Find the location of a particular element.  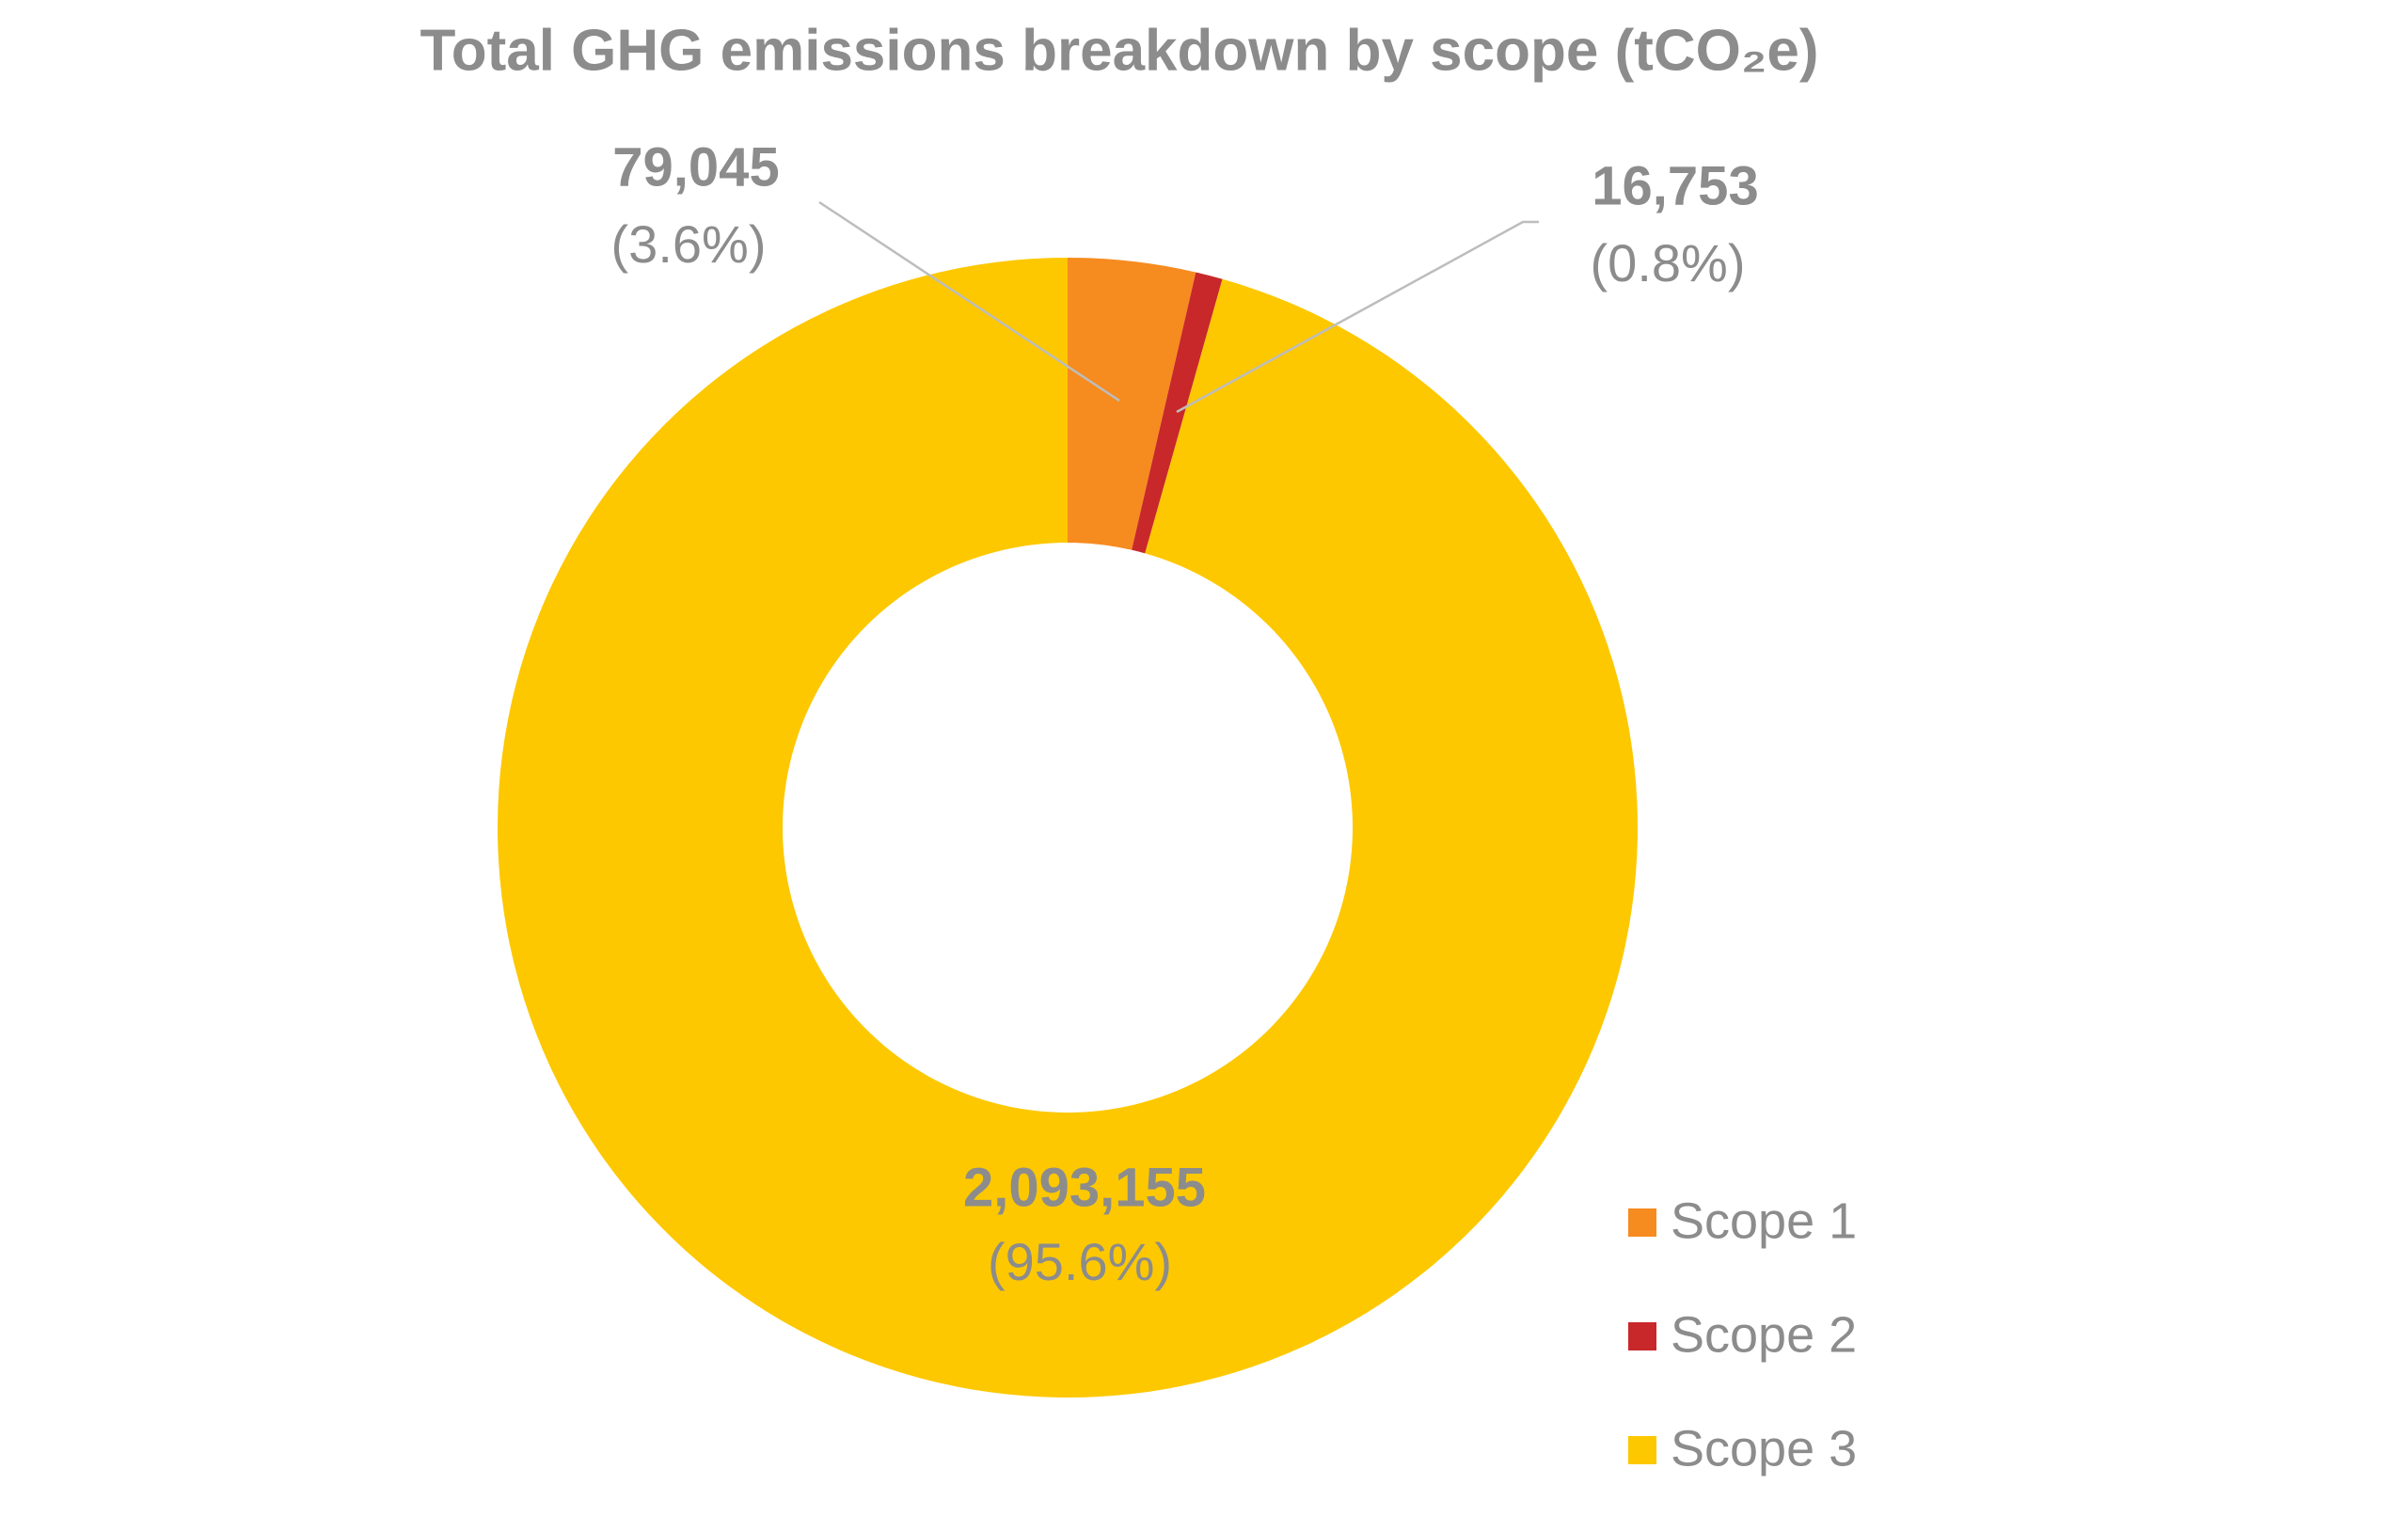

percent-label: (95.6%) is located at coordinates (1080, 1261).